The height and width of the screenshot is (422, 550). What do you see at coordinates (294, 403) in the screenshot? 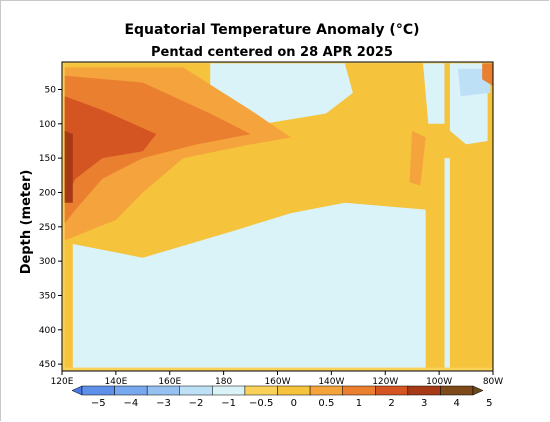
I see `colorbar-label: 0` at bounding box center [294, 403].